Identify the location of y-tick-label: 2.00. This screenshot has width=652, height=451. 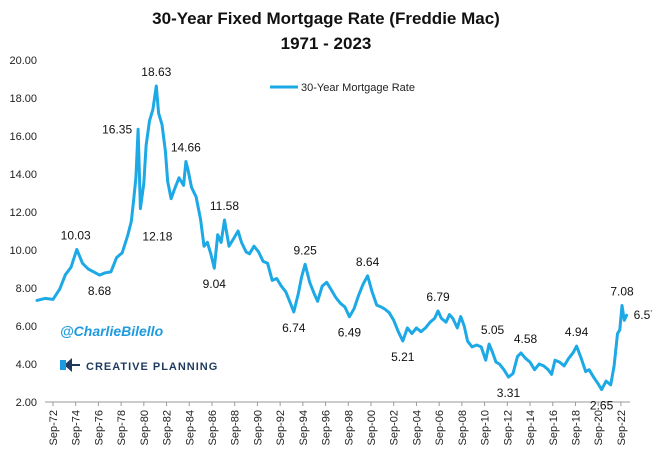
(26, 403).